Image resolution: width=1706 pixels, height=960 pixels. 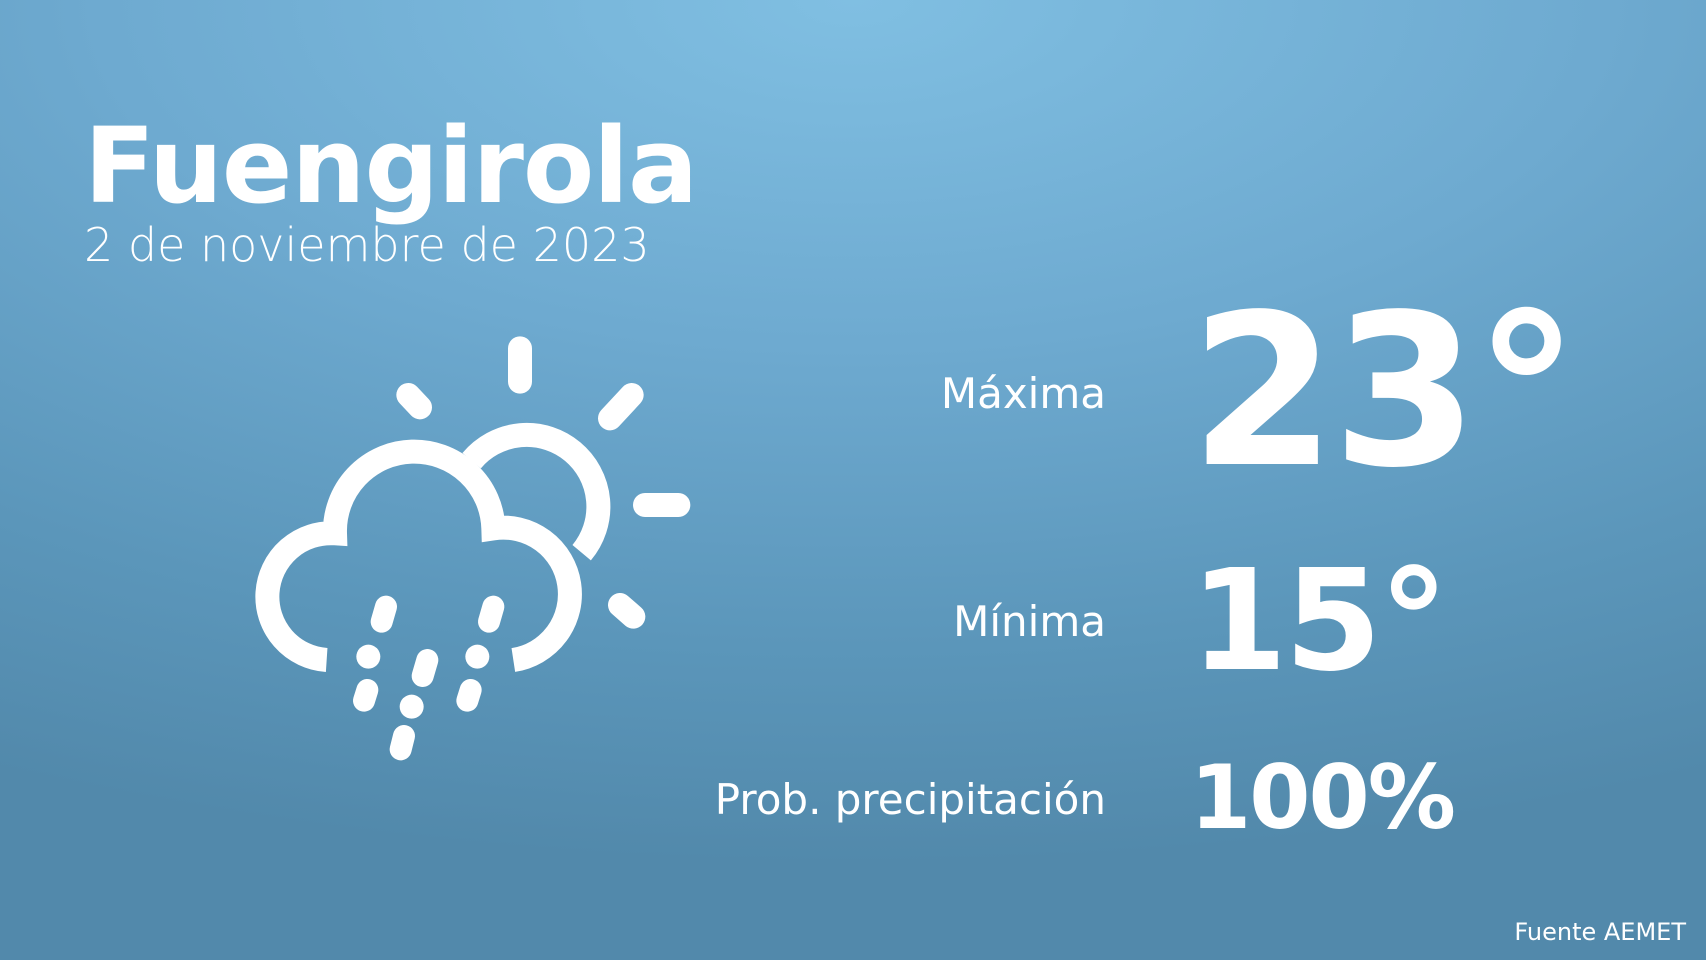 I want to click on cloud-icon, so click(x=418, y=555).